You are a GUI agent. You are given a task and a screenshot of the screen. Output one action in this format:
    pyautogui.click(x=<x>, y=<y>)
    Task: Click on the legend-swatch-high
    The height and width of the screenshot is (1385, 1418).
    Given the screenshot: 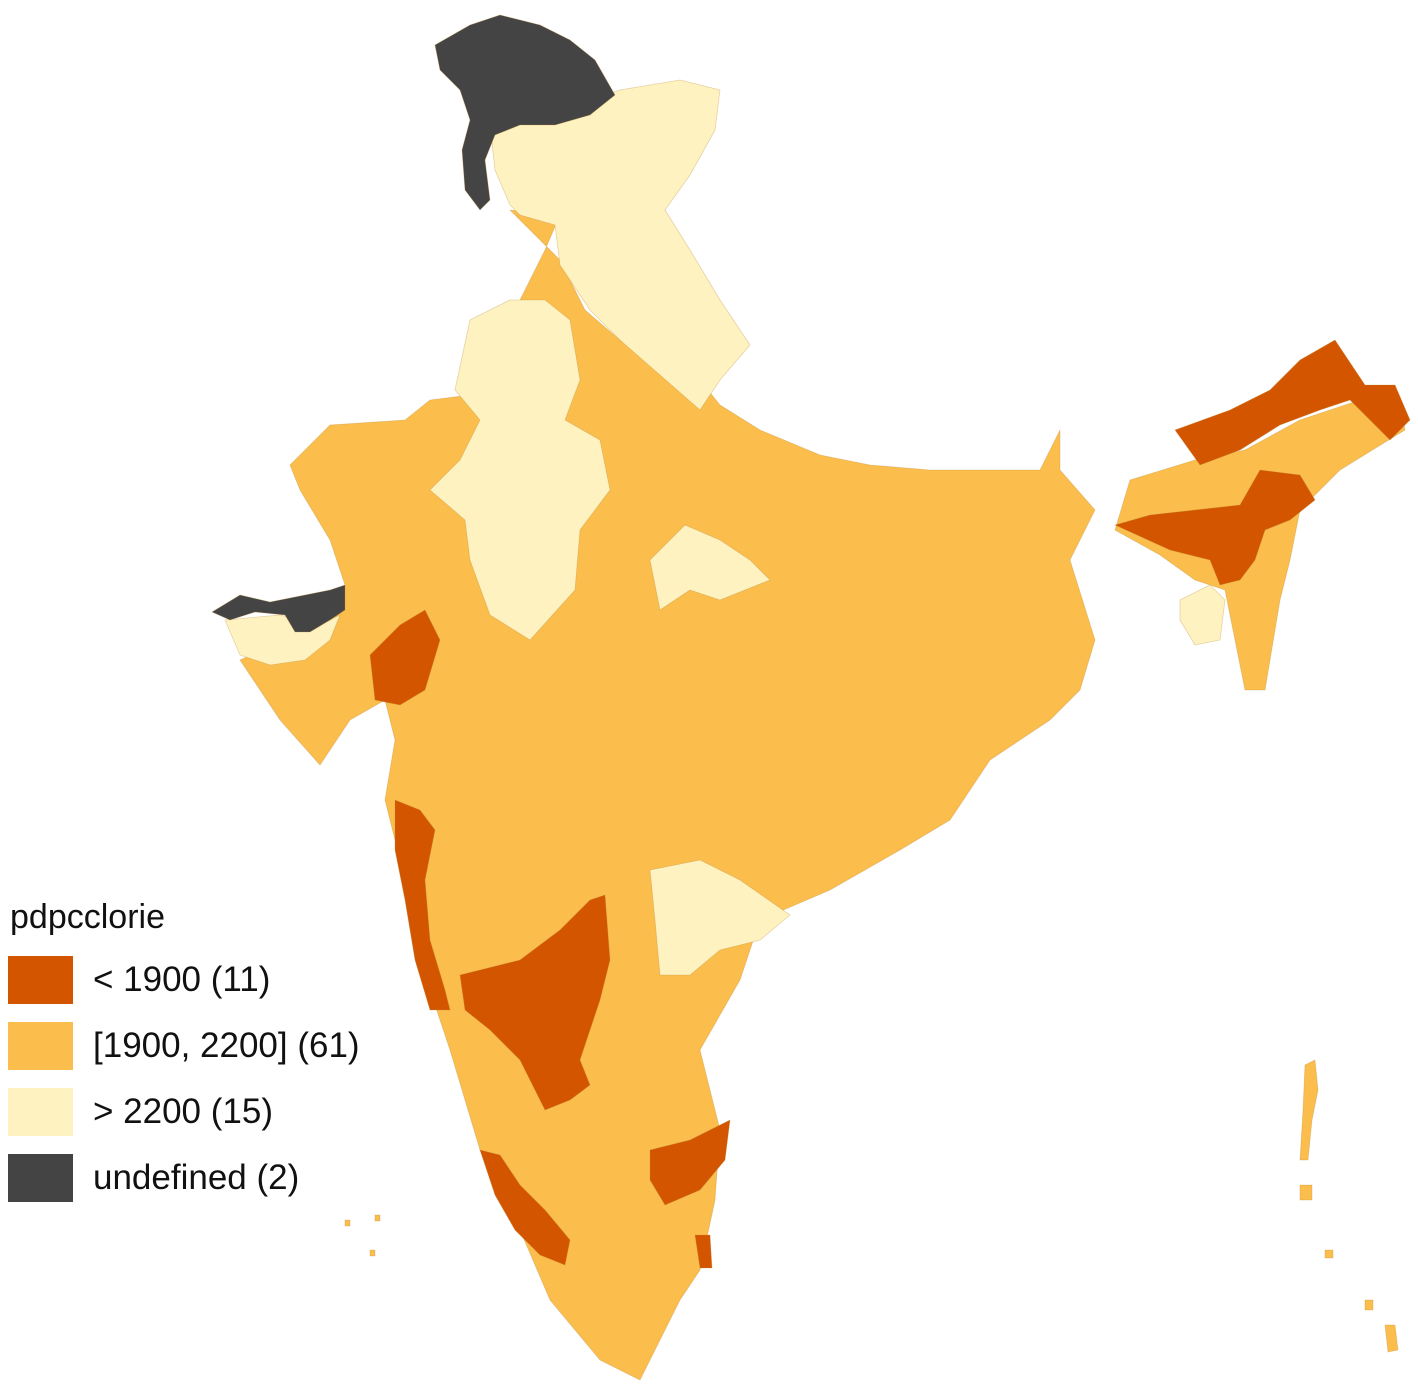 What is the action you would take?
    pyautogui.click(x=40, y=1112)
    